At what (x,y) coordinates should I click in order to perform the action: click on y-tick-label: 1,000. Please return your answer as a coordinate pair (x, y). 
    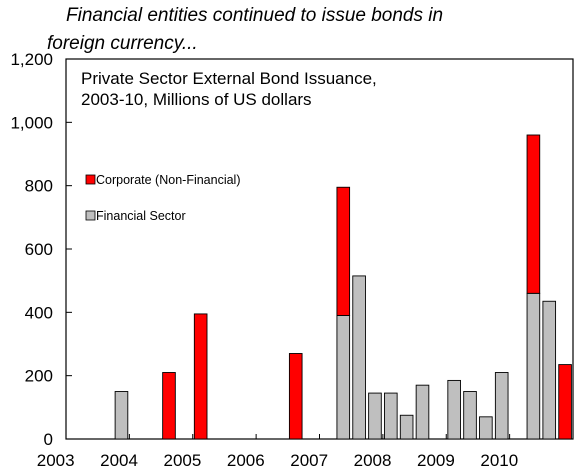
    Looking at the image, I should click on (31, 122).